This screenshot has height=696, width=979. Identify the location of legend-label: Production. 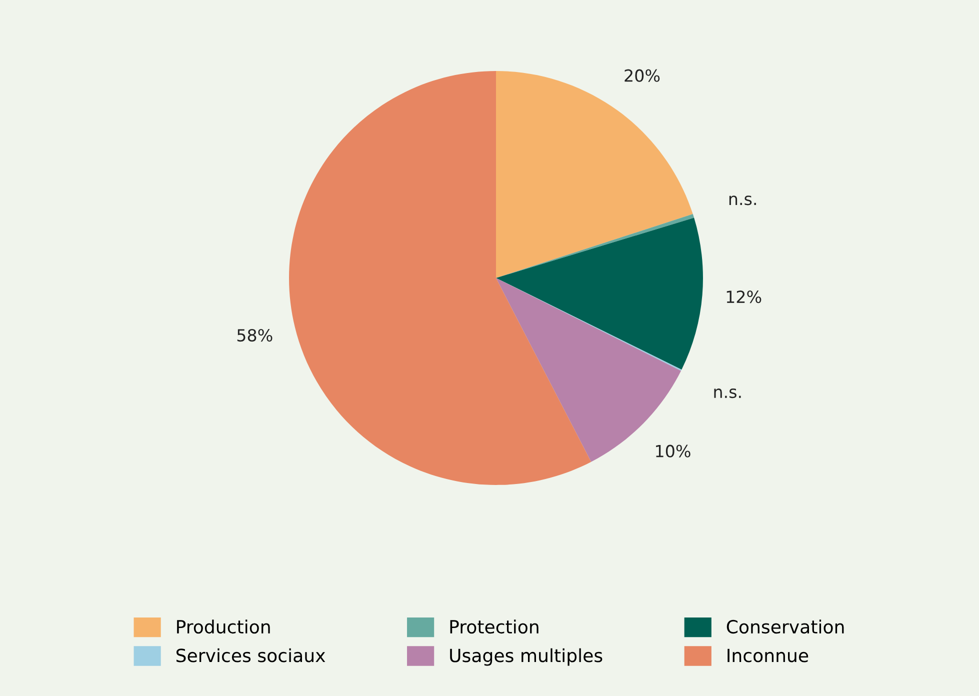
(223, 627).